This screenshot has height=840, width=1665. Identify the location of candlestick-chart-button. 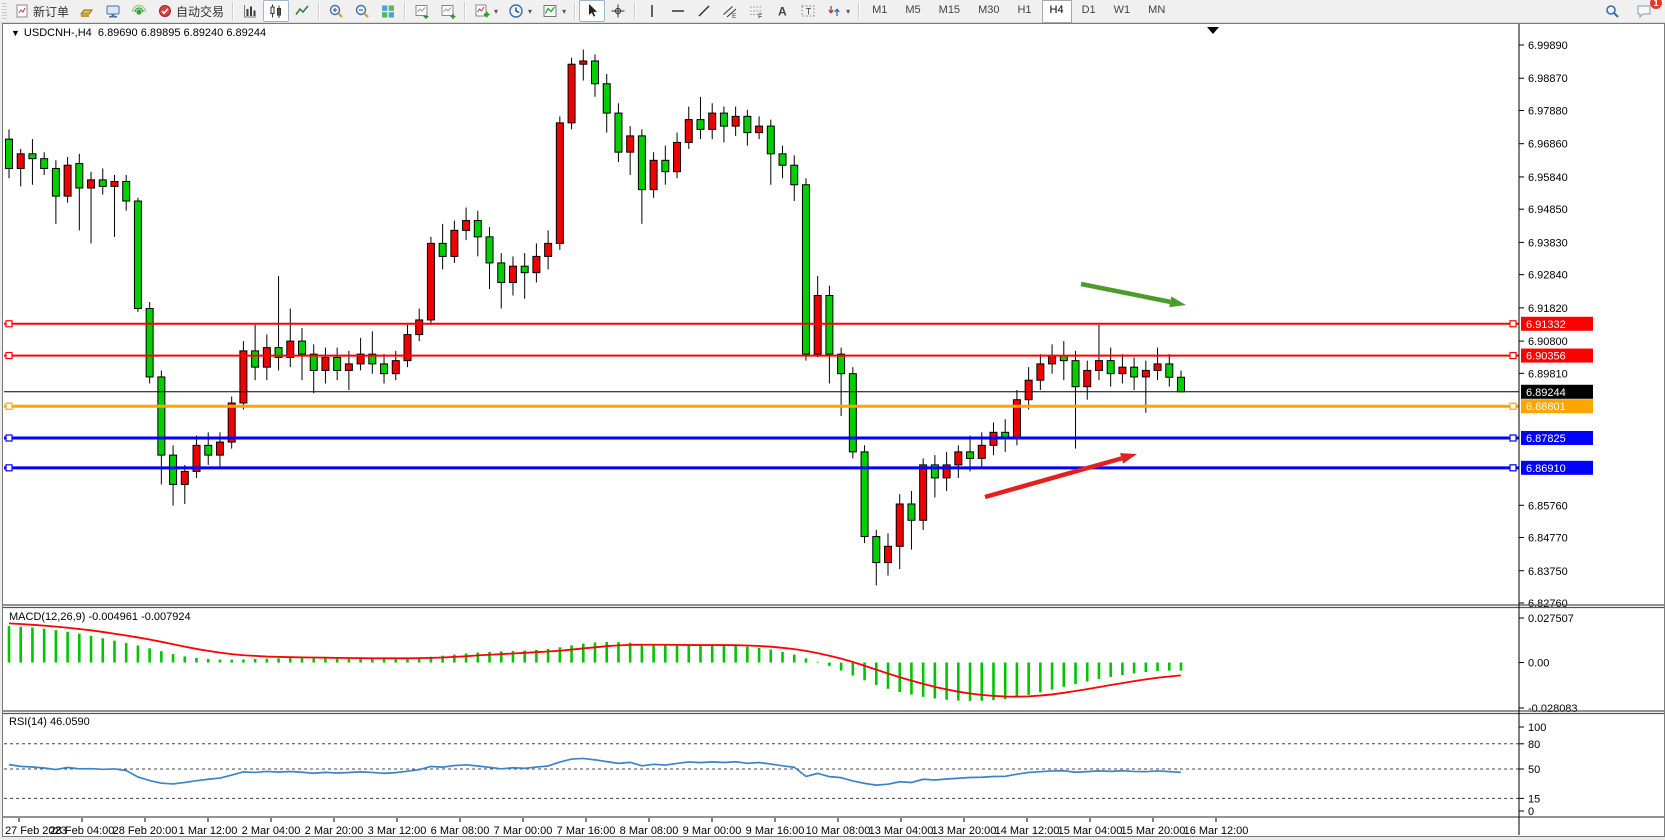
(276, 11).